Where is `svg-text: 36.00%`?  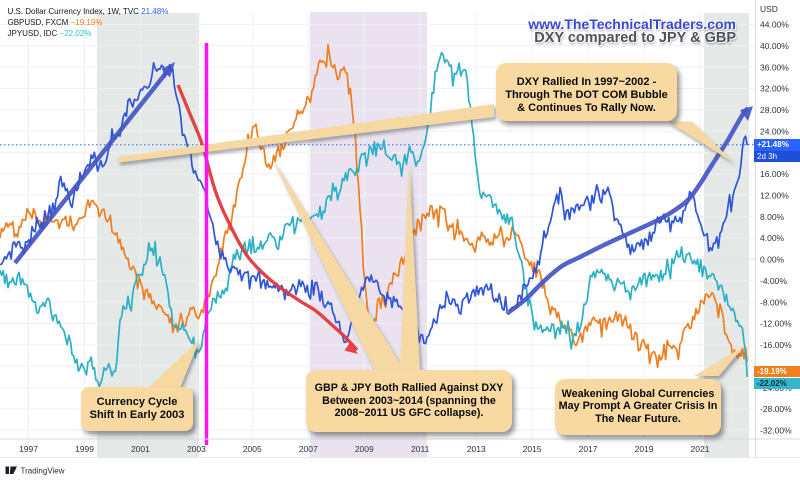 svg-text: 36.00% is located at coordinates (774, 67).